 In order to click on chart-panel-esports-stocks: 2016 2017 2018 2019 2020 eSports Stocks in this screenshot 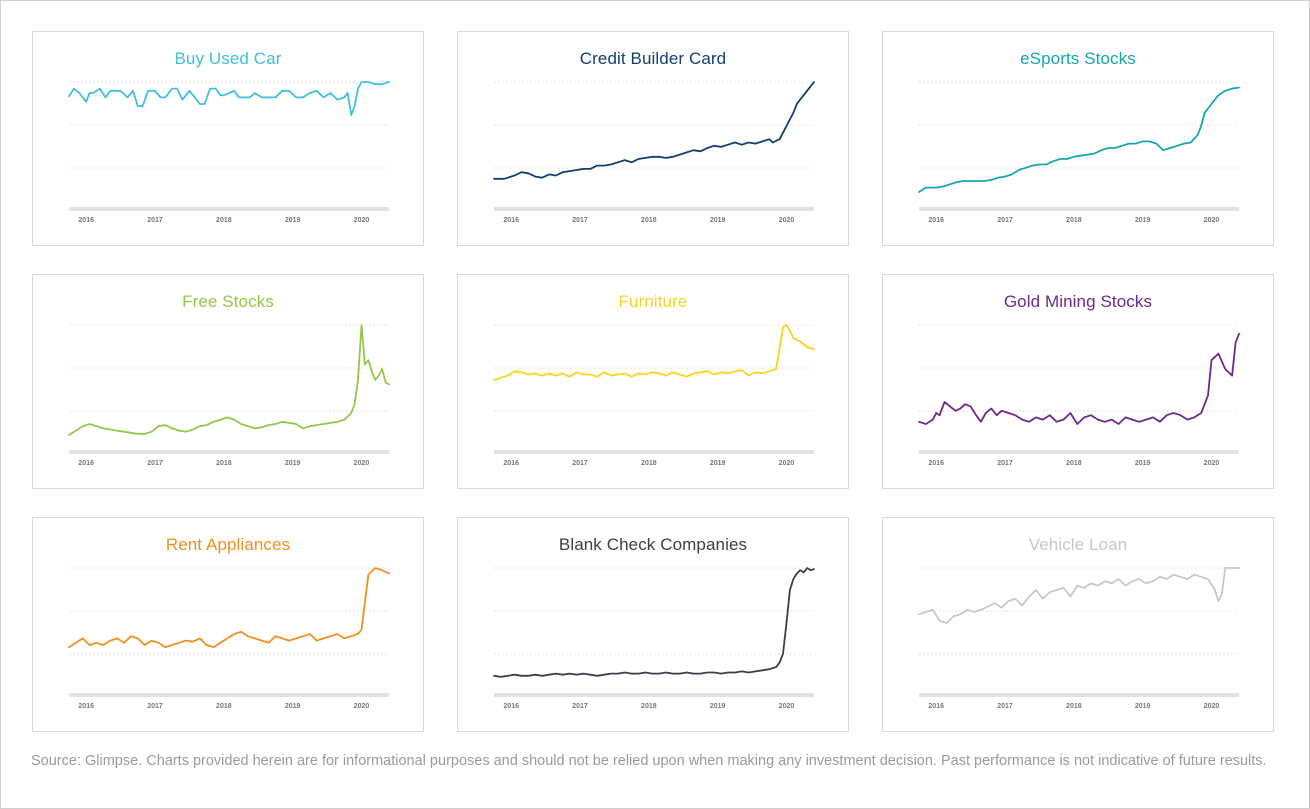, I will do `click(1078, 138)`.